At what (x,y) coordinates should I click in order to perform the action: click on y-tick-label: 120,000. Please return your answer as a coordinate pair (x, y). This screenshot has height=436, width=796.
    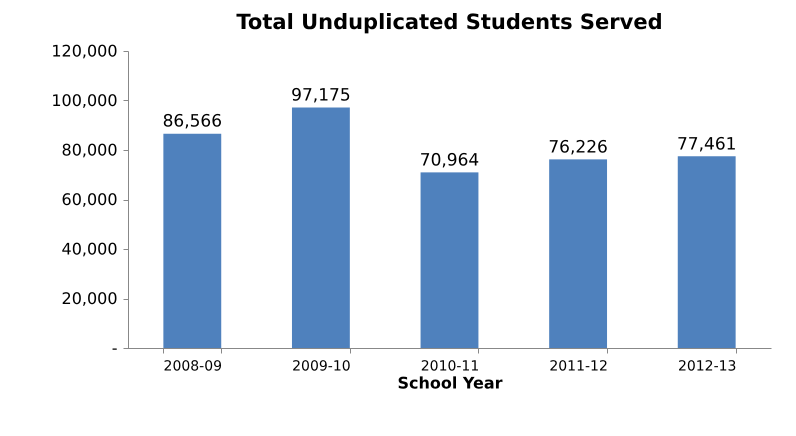
    Looking at the image, I should click on (84, 51).